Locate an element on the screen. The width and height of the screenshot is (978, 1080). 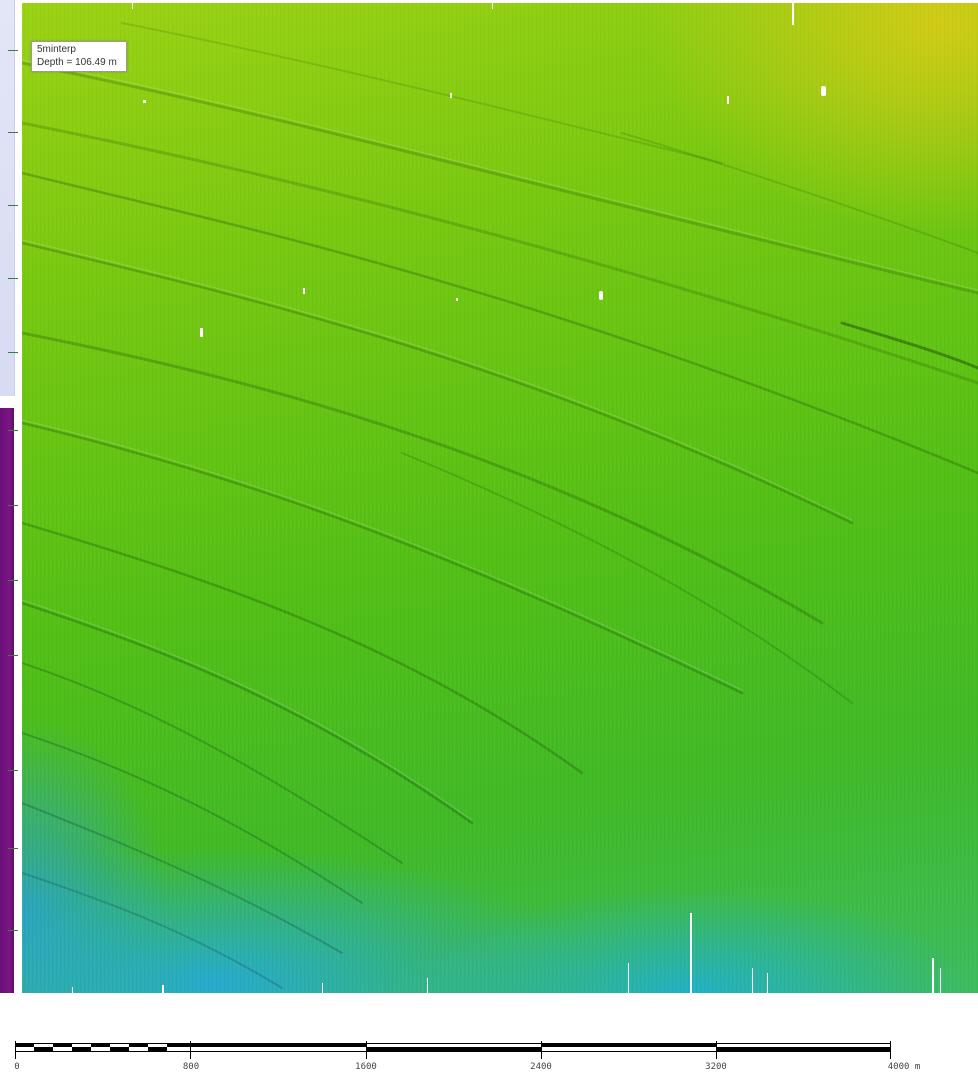
scale-label: 800 is located at coordinates (191, 1067).